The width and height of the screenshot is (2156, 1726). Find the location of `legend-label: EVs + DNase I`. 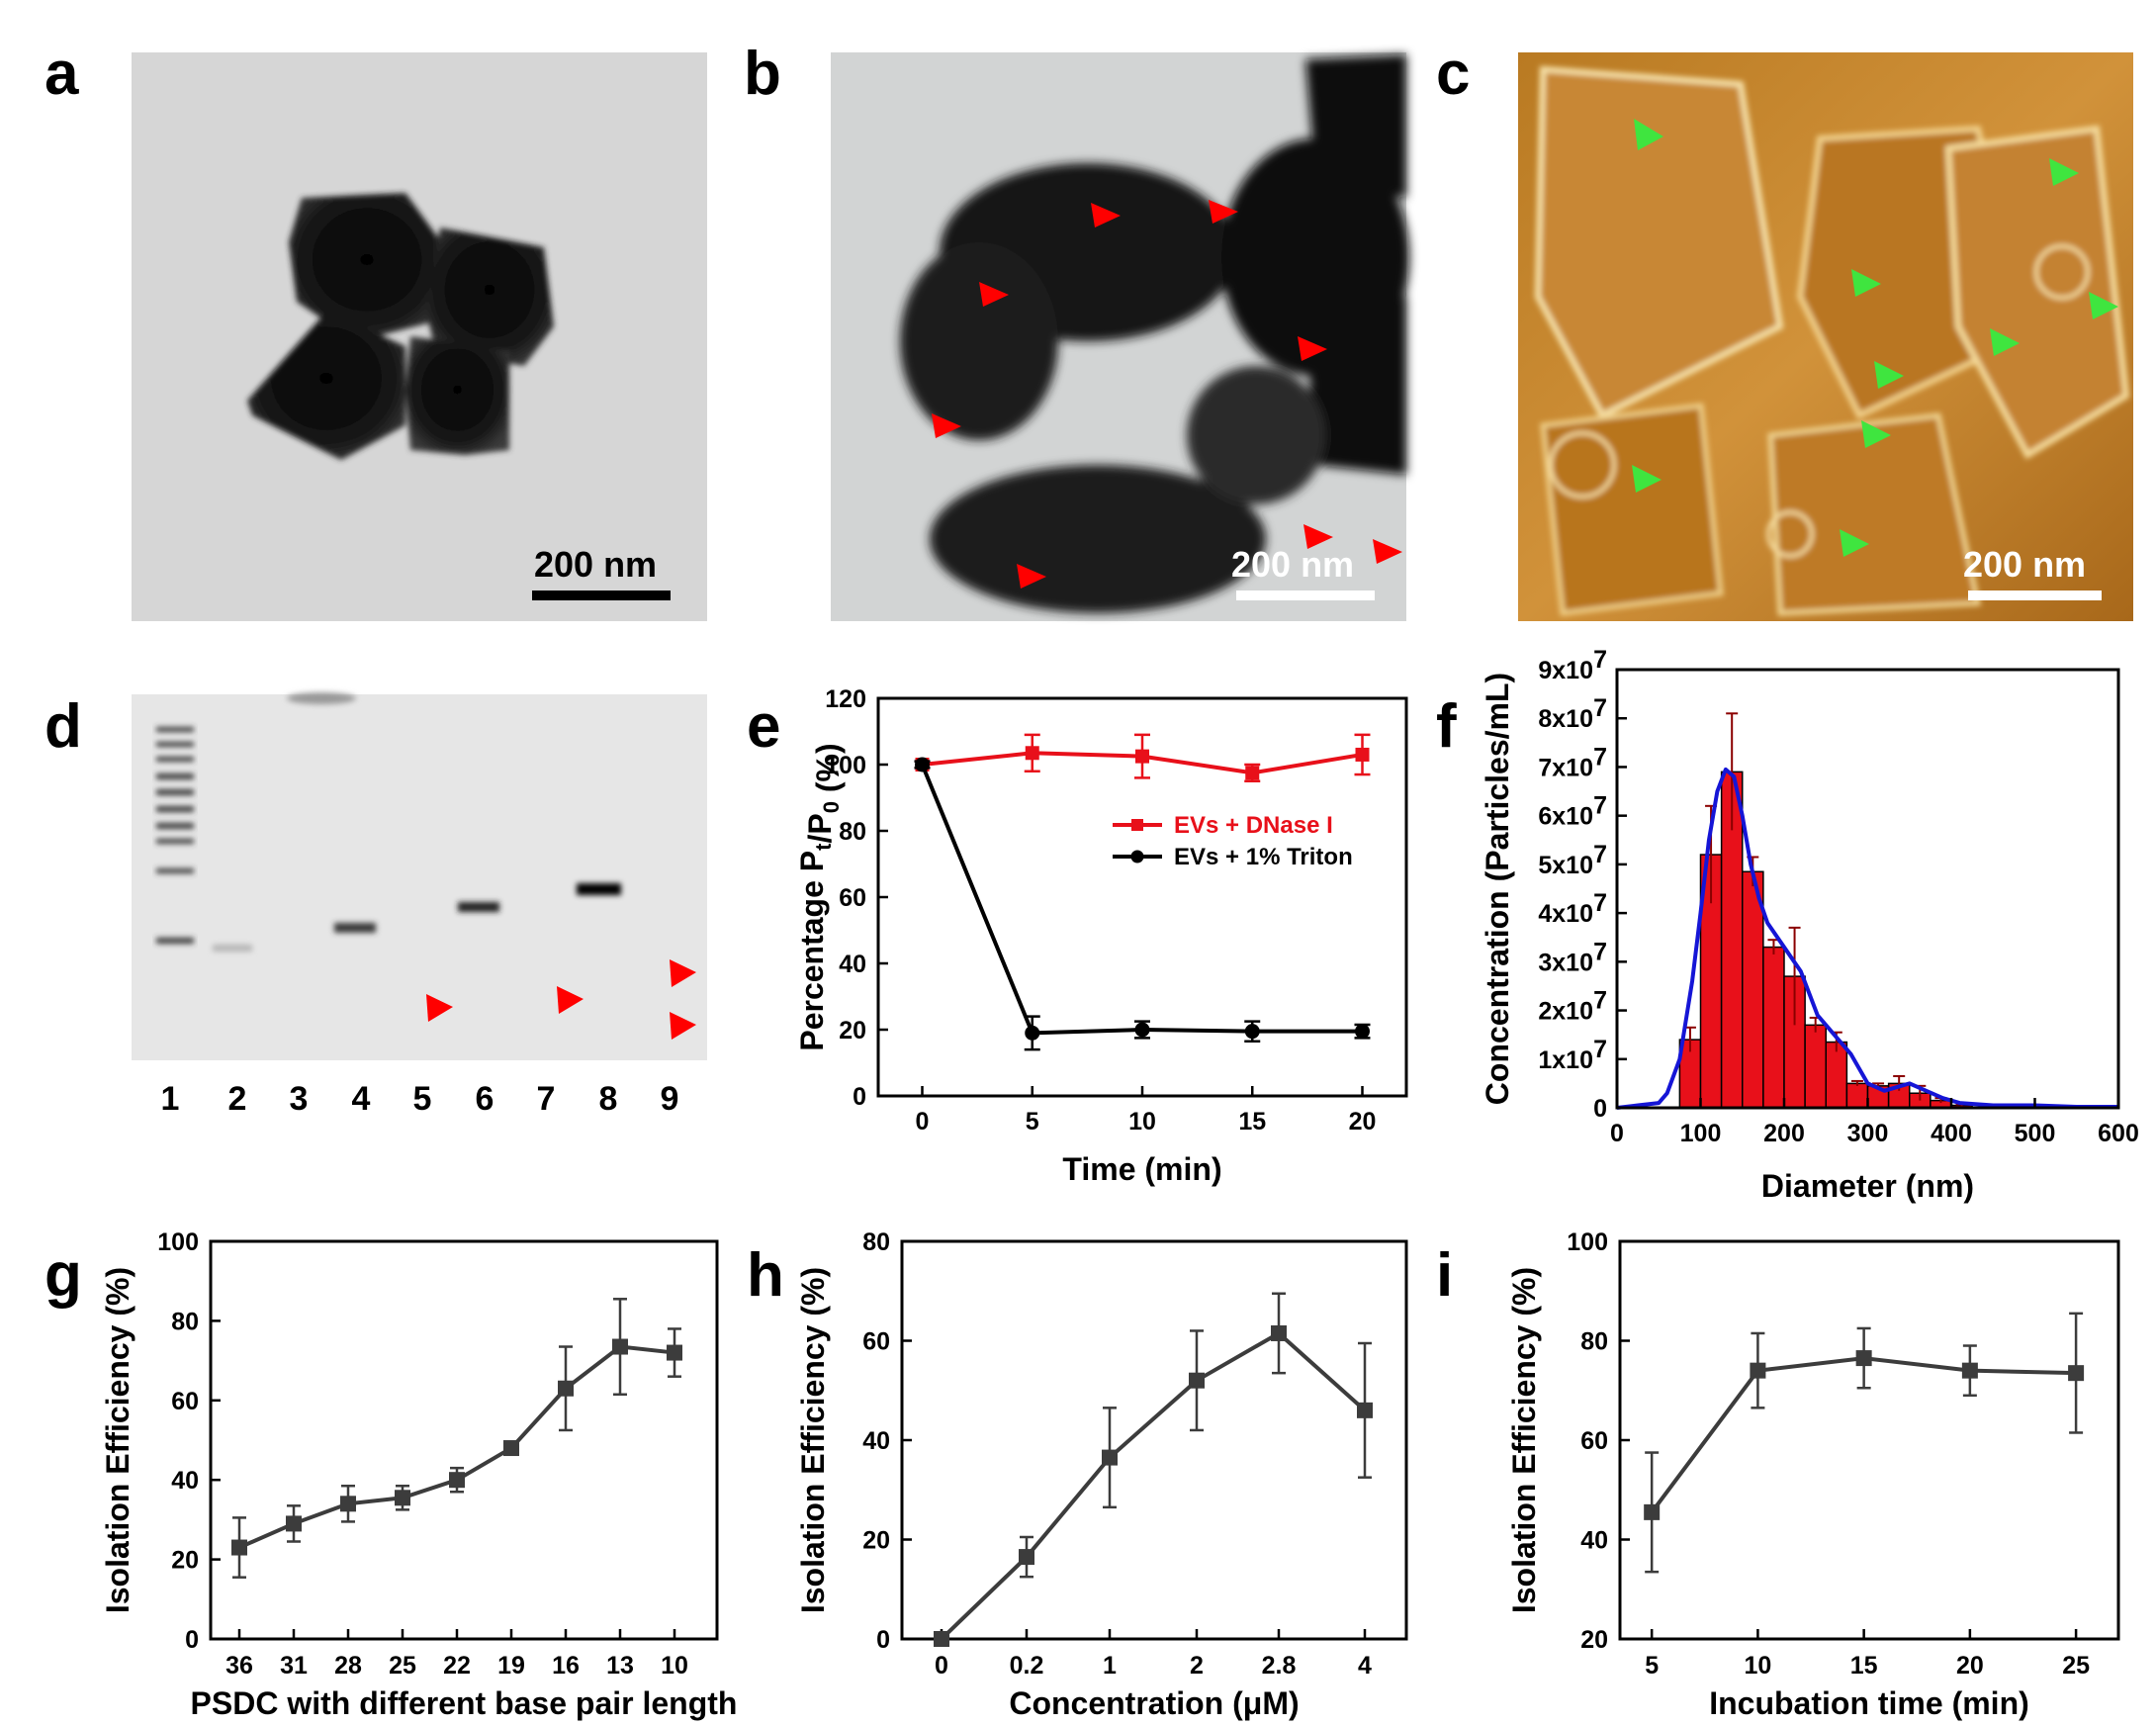

legend-label: EVs + DNase I is located at coordinates (1253, 826).